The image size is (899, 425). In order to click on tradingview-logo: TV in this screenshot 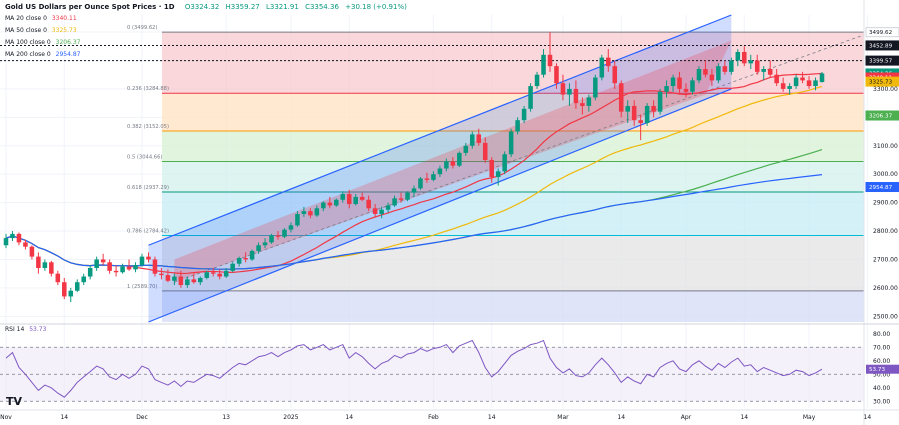, I will do `click(14, 401)`.